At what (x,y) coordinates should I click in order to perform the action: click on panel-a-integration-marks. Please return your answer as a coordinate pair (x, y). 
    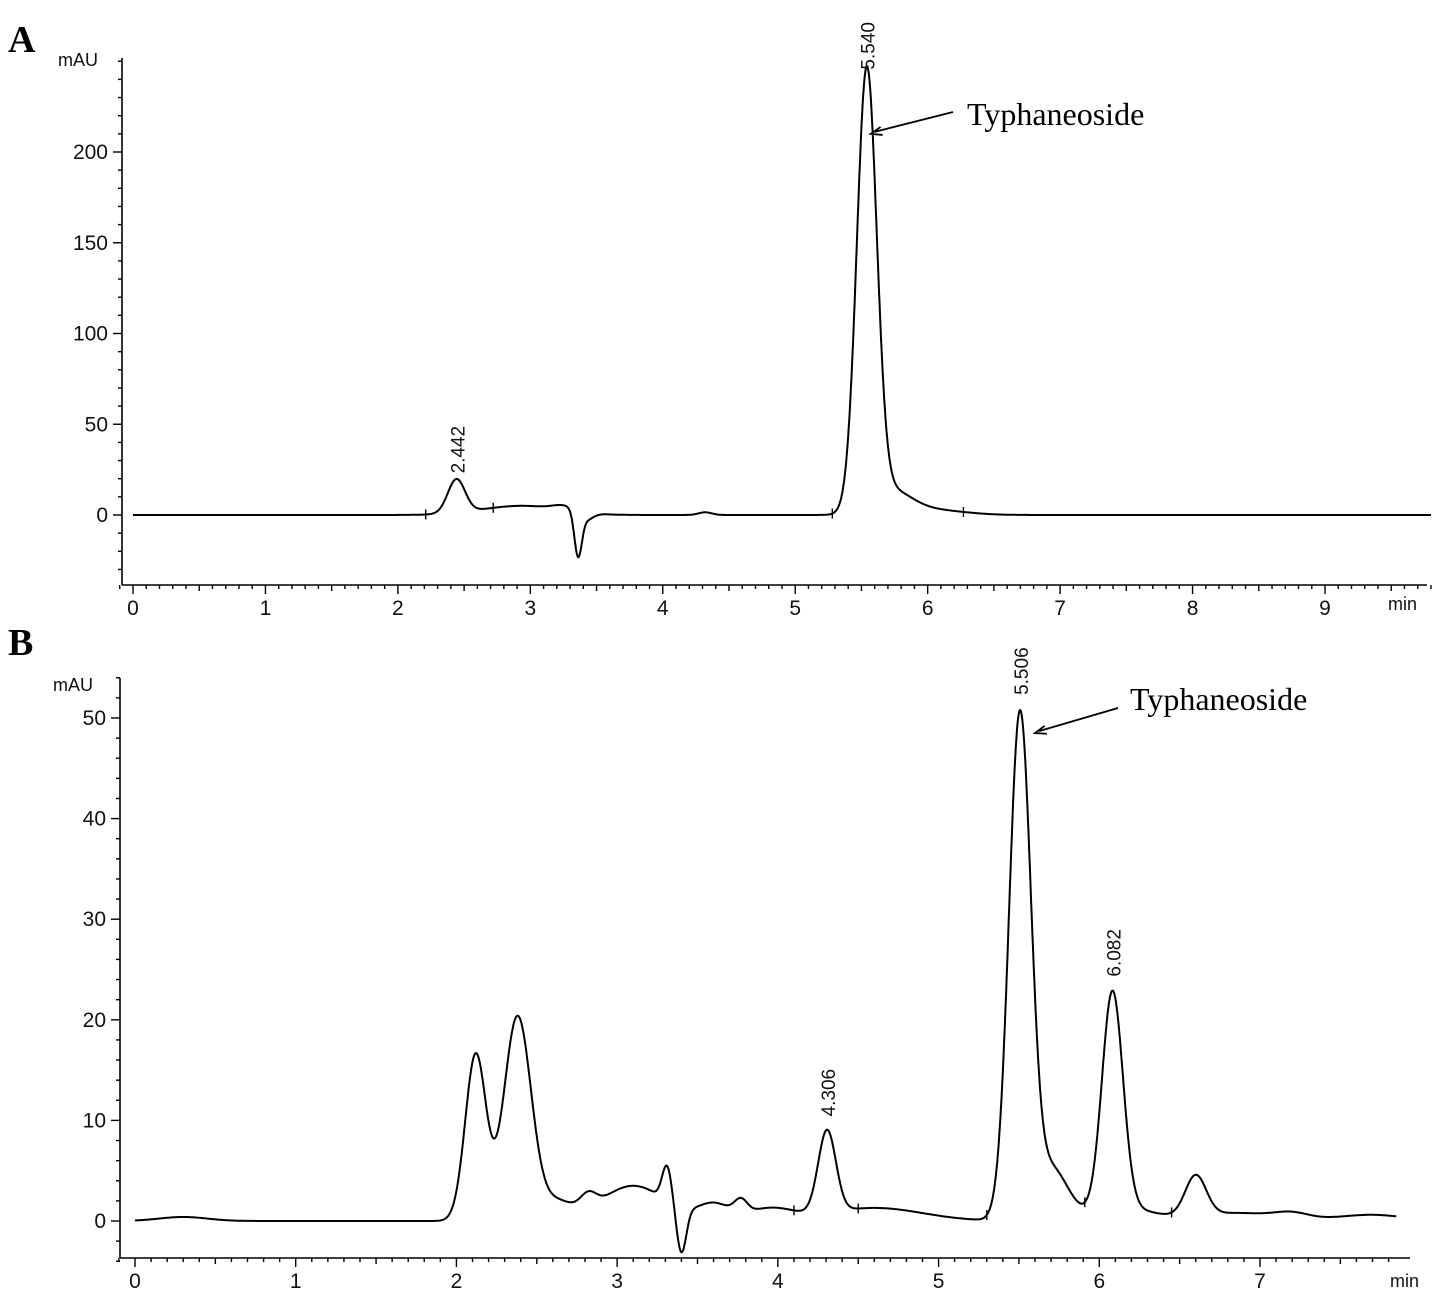
    Looking at the image, I should click on (695, 511).